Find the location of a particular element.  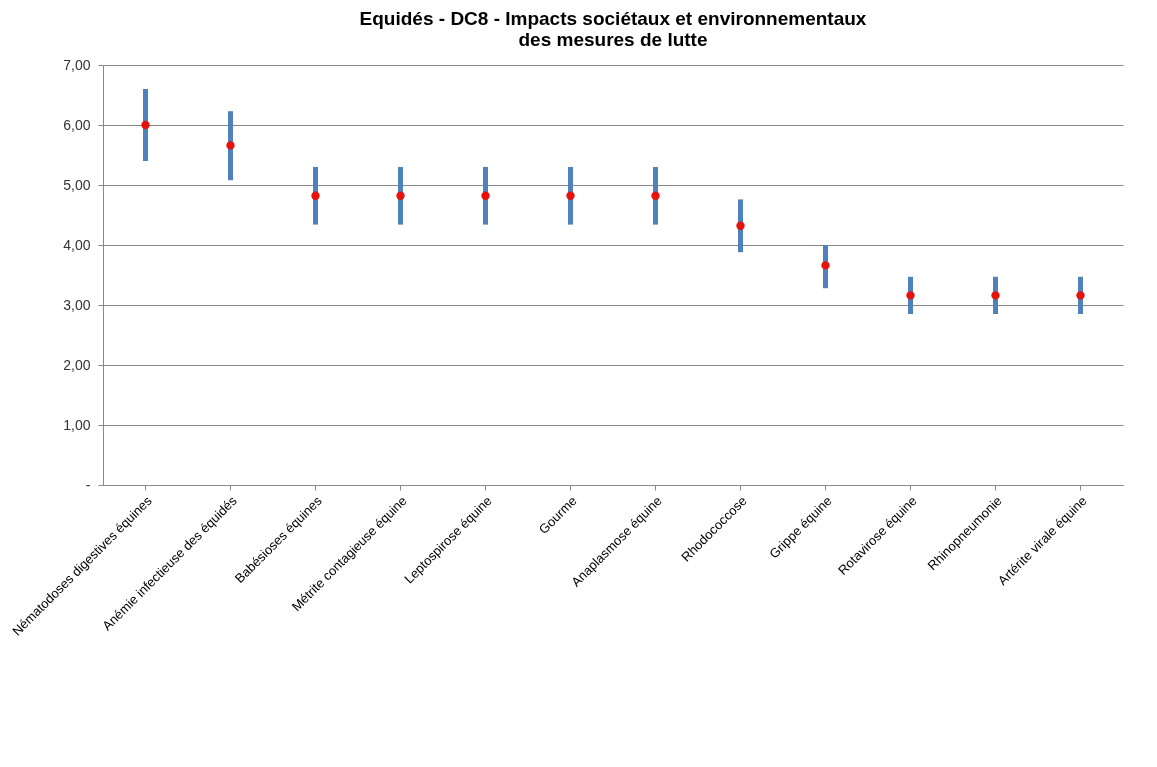

y-tick-label: 6,00 is located at coordinates (77, 124).